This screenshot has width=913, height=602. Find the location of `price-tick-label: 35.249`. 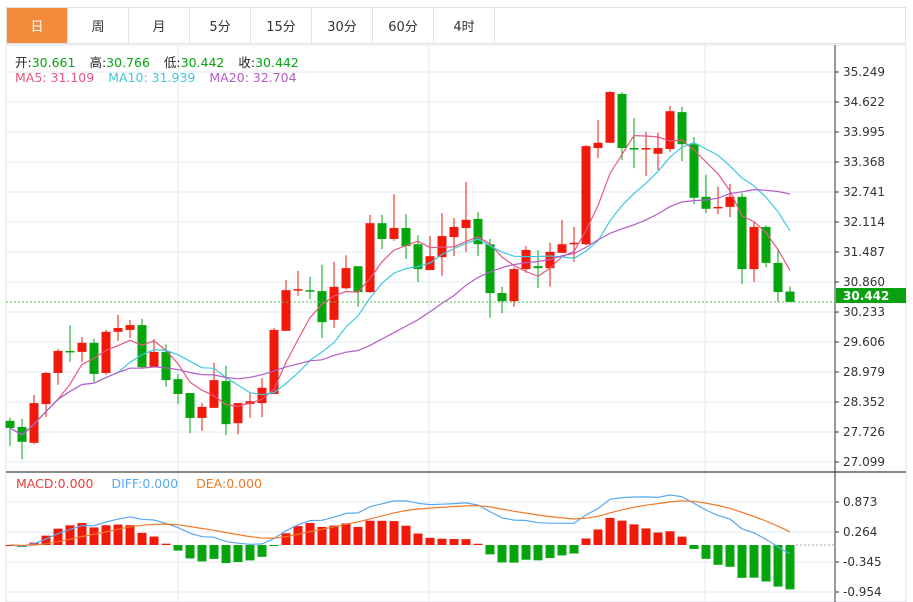

price-tick-label: 35.249 is located at coordinates (864, 72).